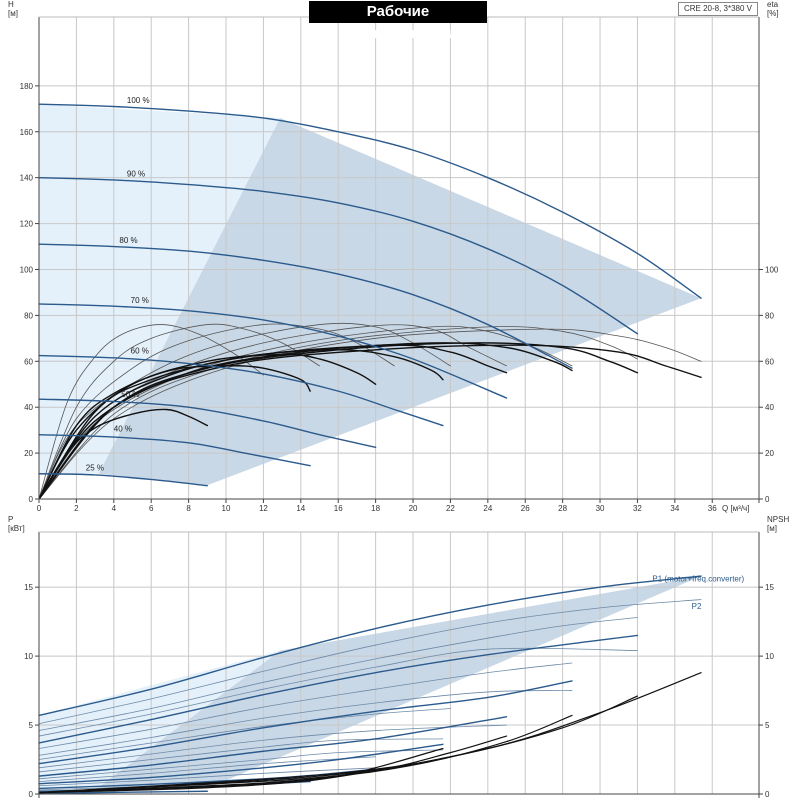 This screenshot has width=800, height=800. I want to click on top-xtick-label: 32, so click(637, 508).